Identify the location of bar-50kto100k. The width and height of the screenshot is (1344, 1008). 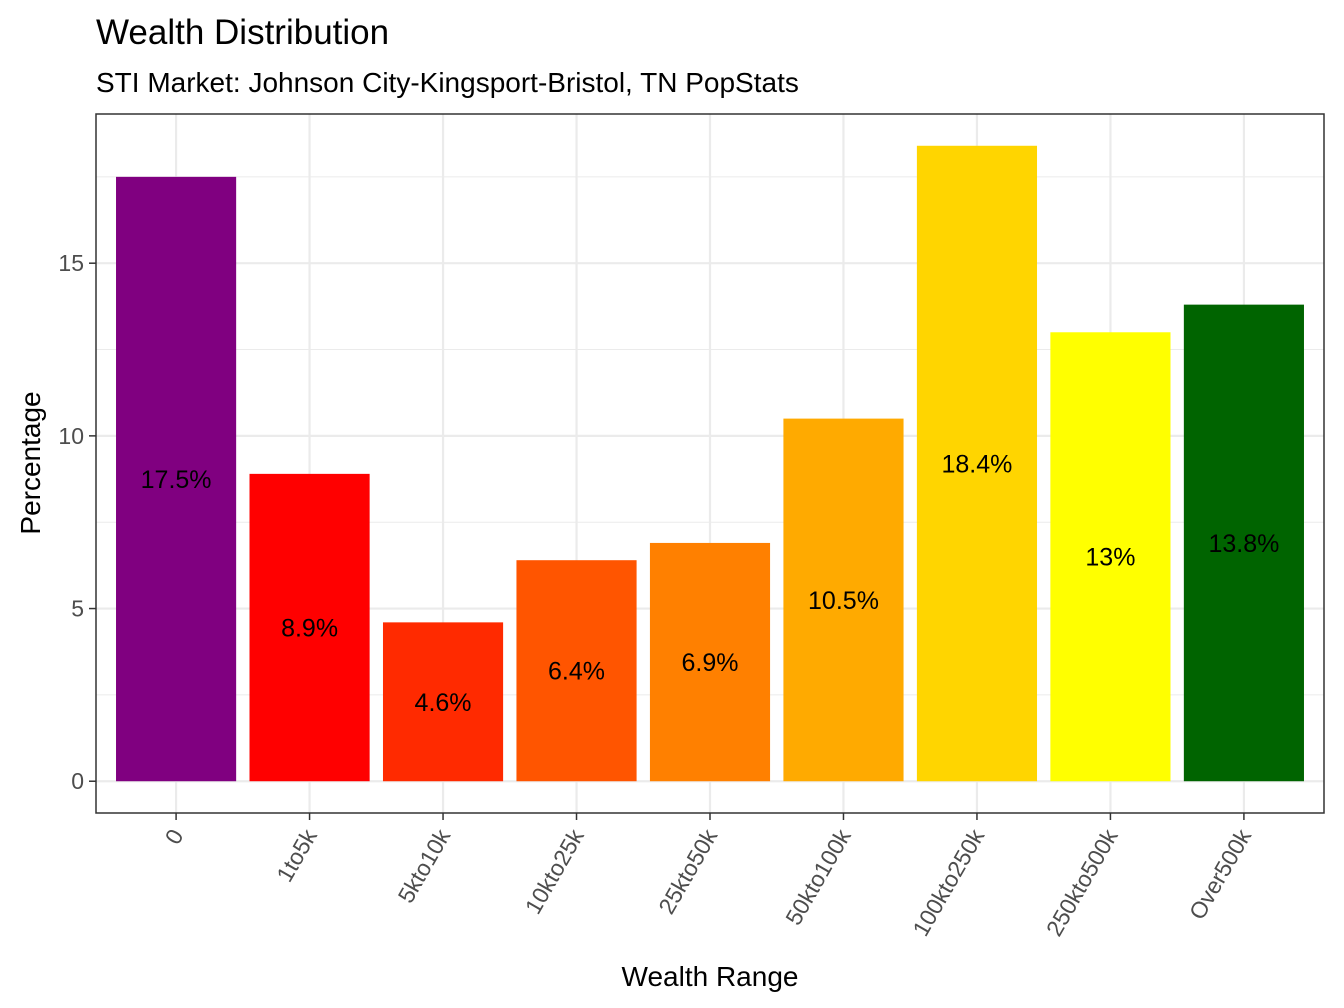
(843, 600).